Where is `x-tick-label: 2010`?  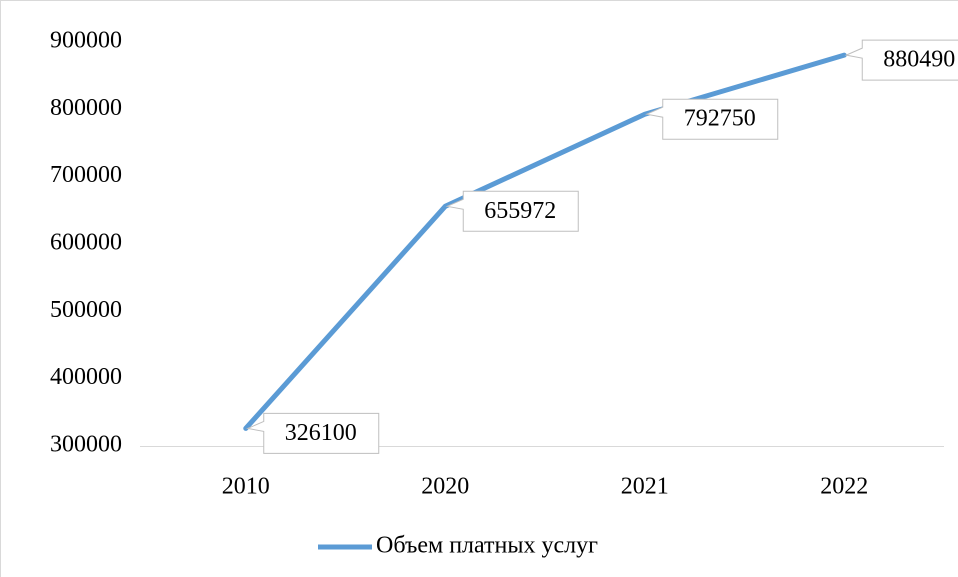
x-tick-label: 2010 is located at coordinates (246, 487).